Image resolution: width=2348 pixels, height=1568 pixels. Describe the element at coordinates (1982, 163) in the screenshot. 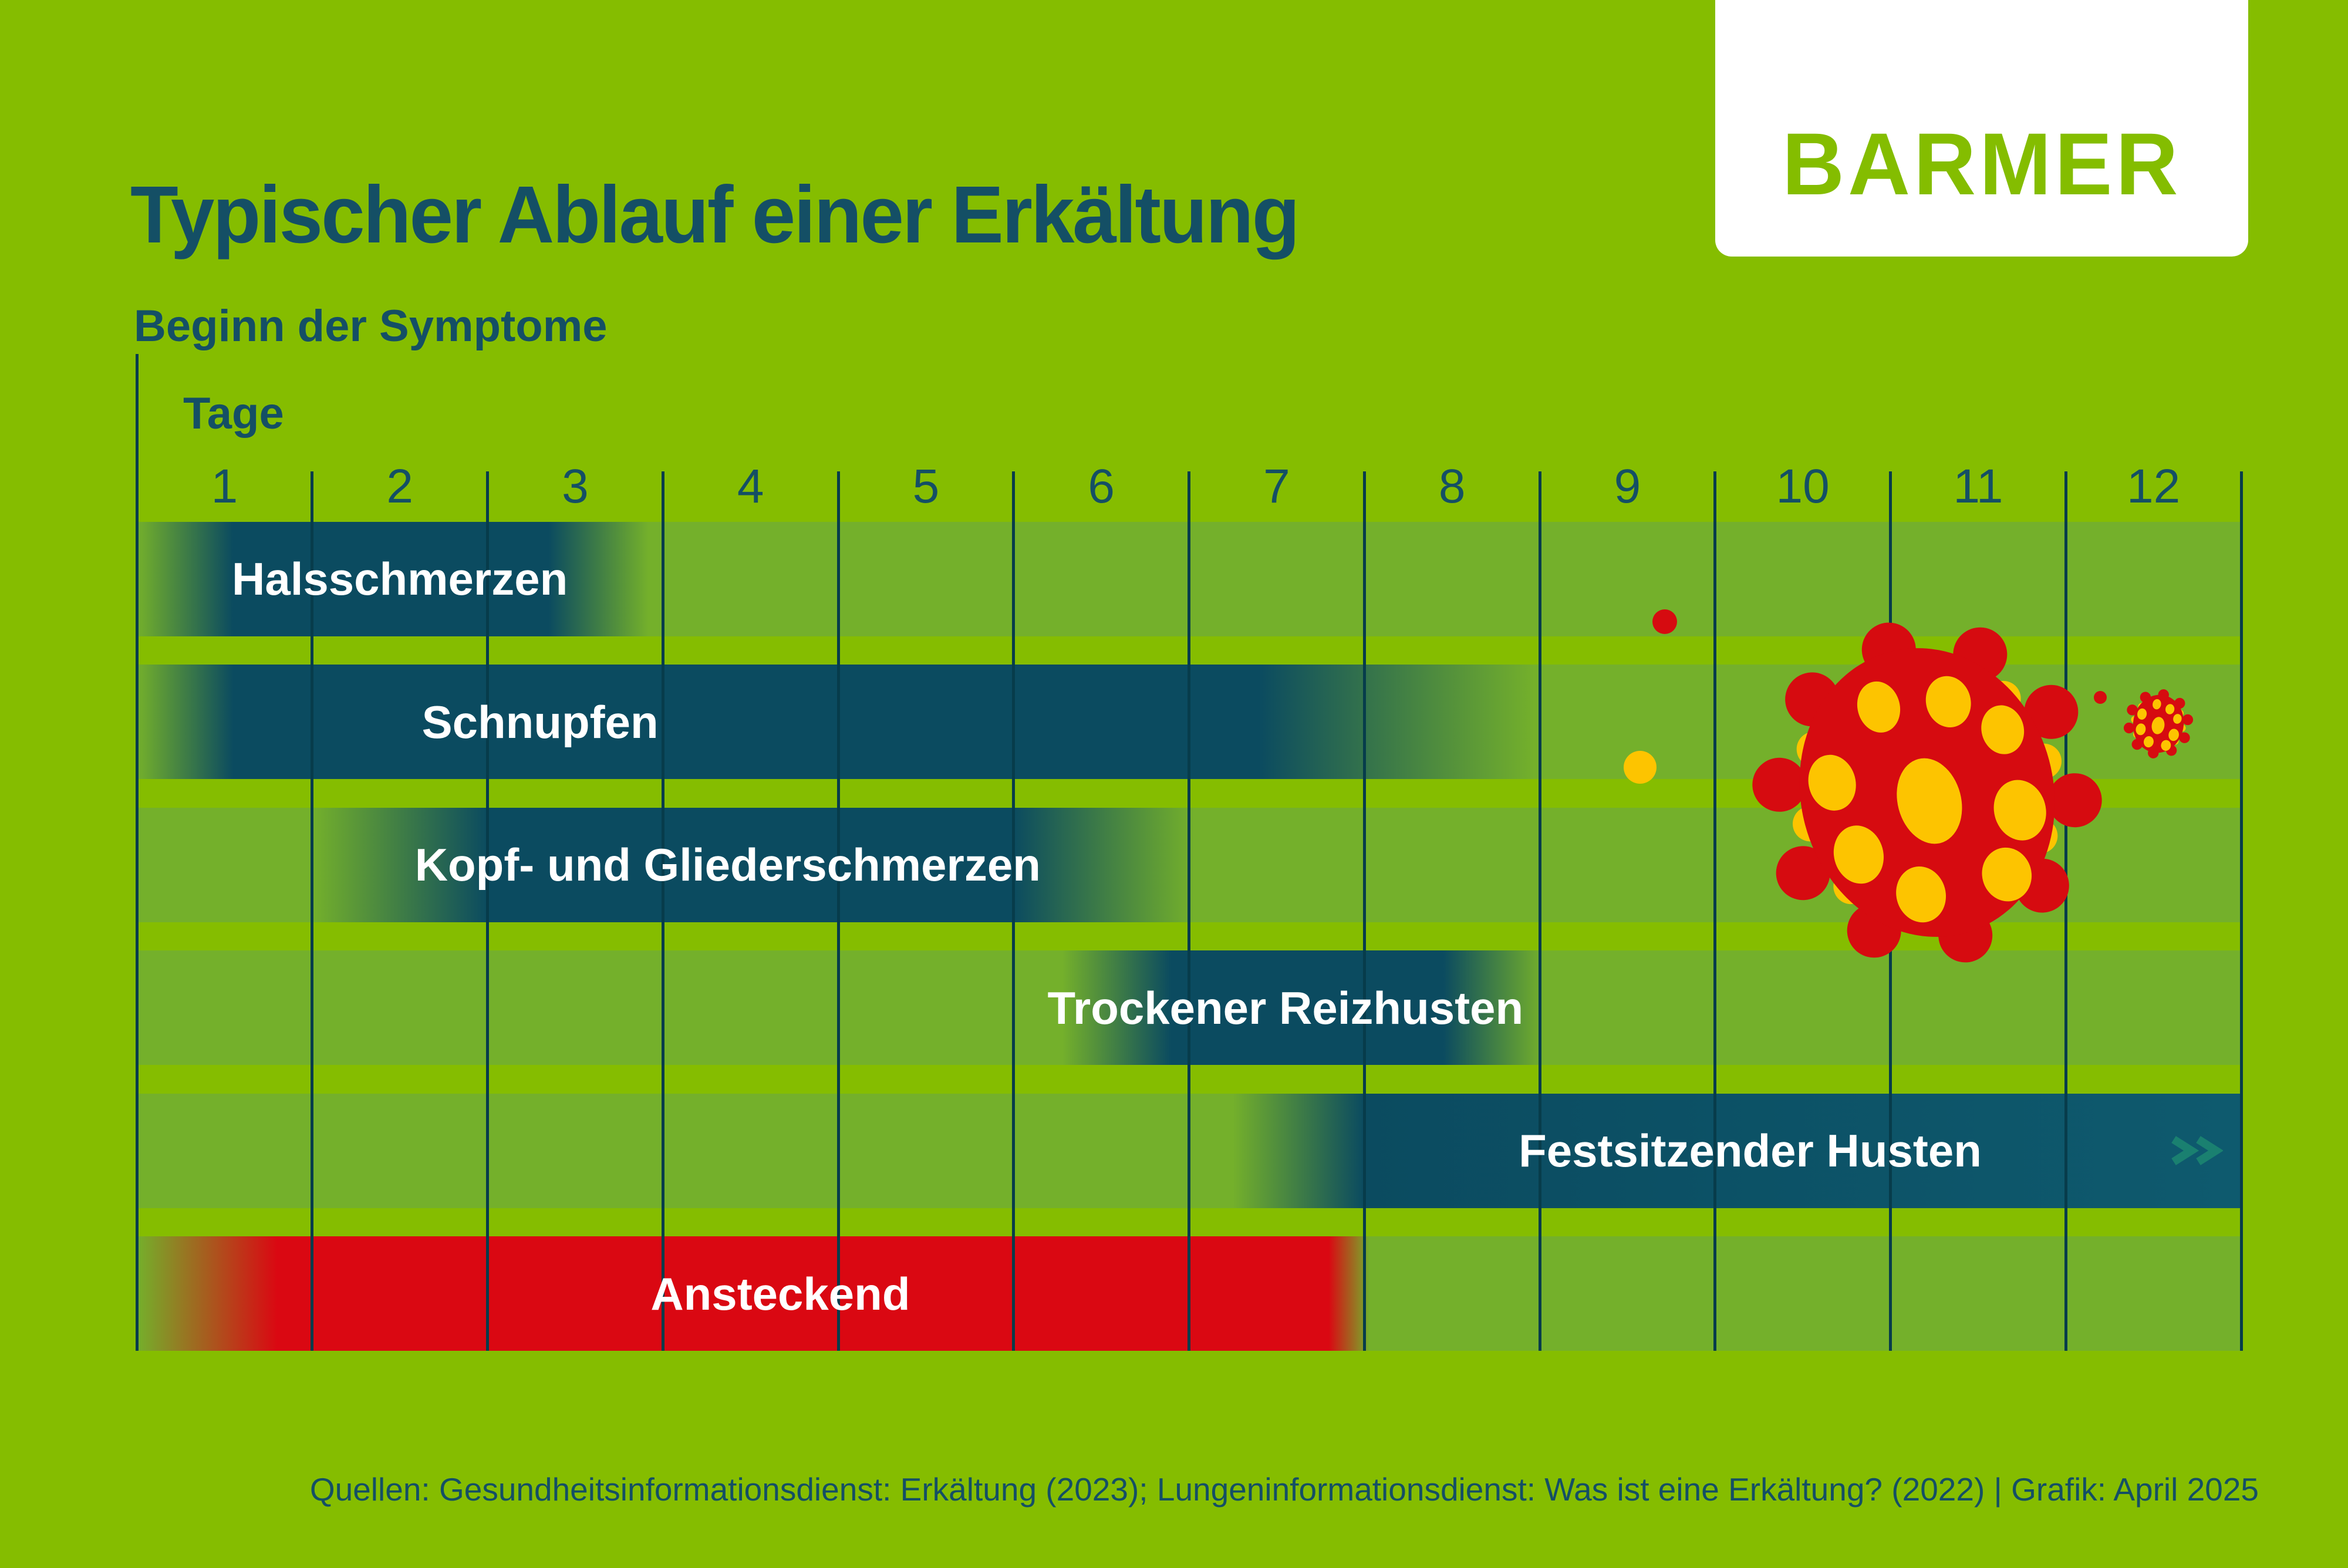

I see `barmer-logo-text: BARMER` at that location.